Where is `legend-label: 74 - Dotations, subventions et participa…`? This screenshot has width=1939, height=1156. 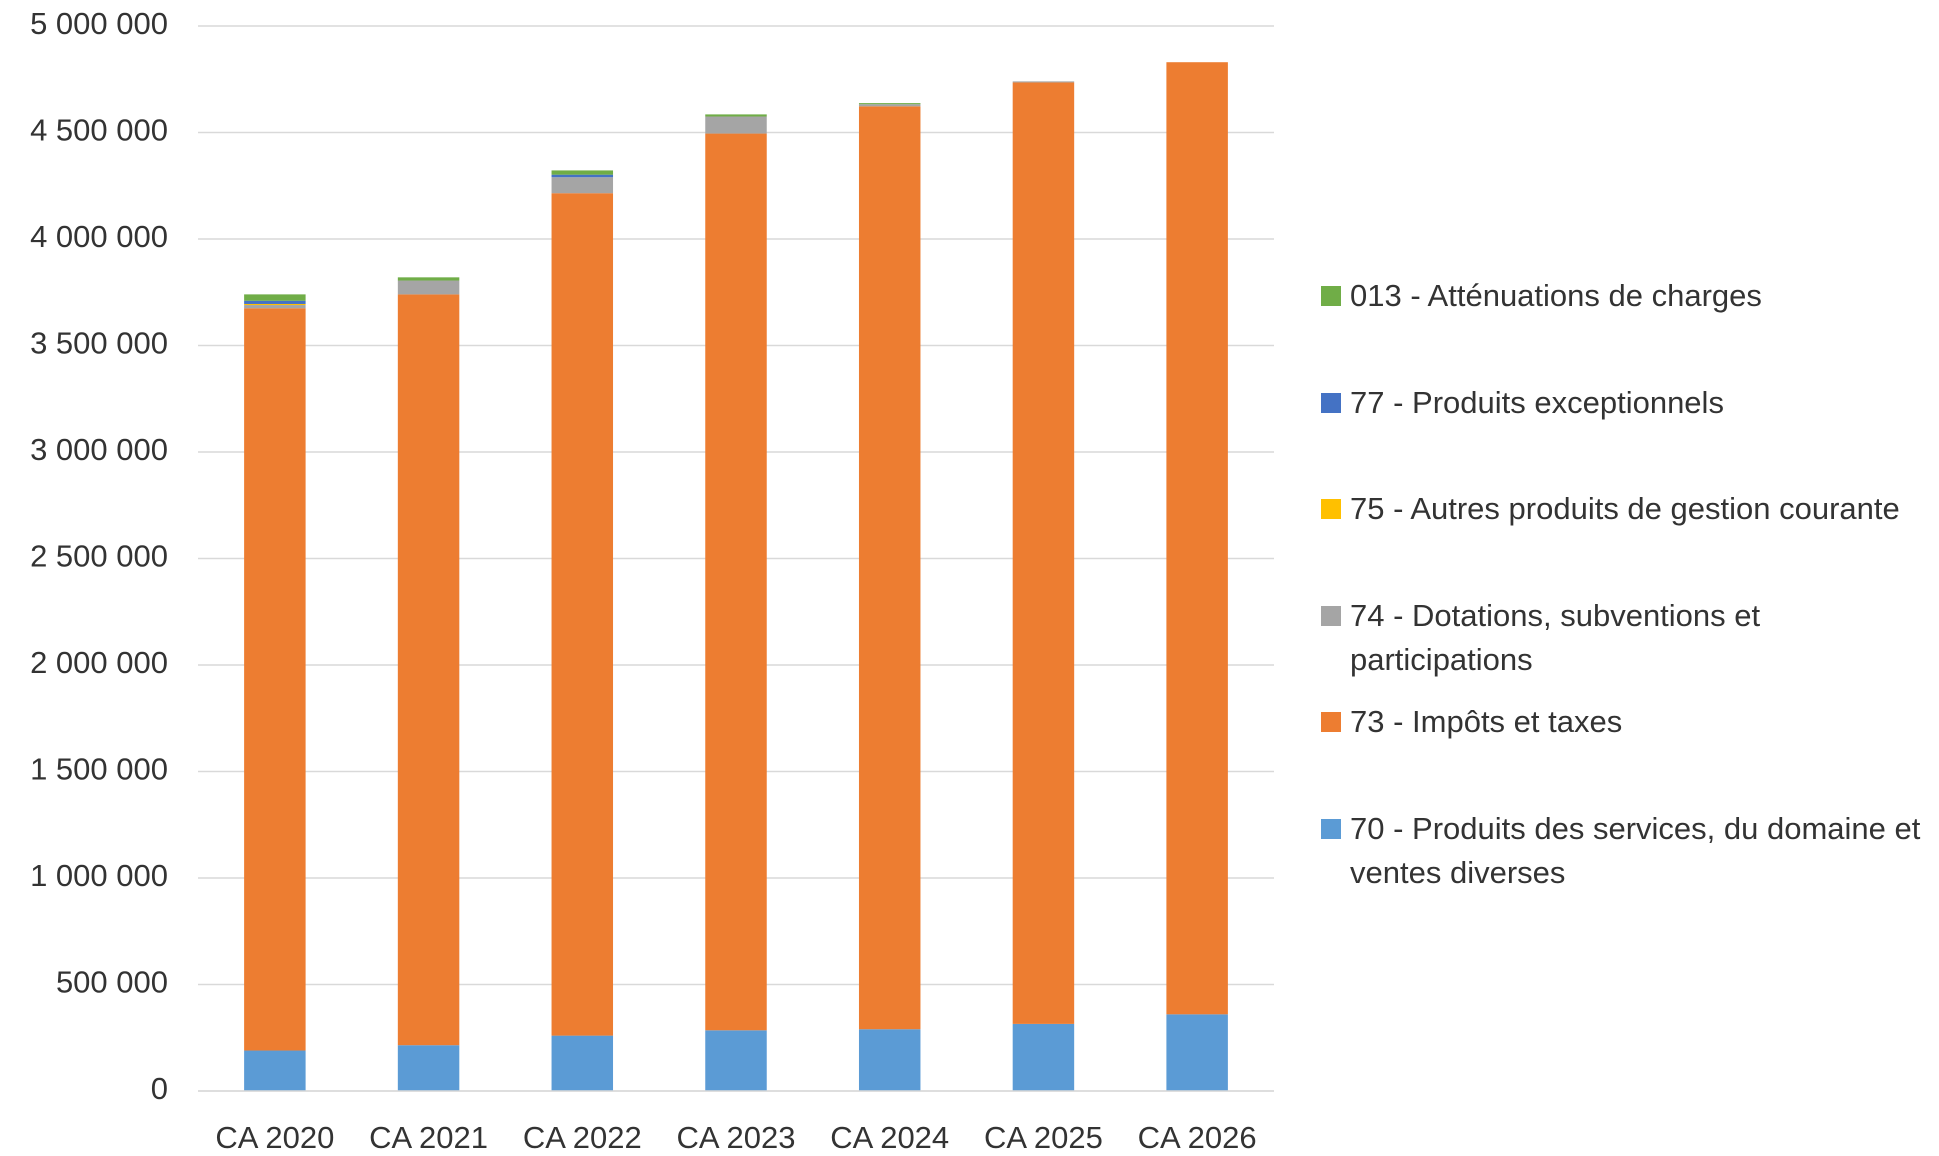 legend-label: 74 - Dotations, subventions et participa… is located at coordinates (1555, 637).